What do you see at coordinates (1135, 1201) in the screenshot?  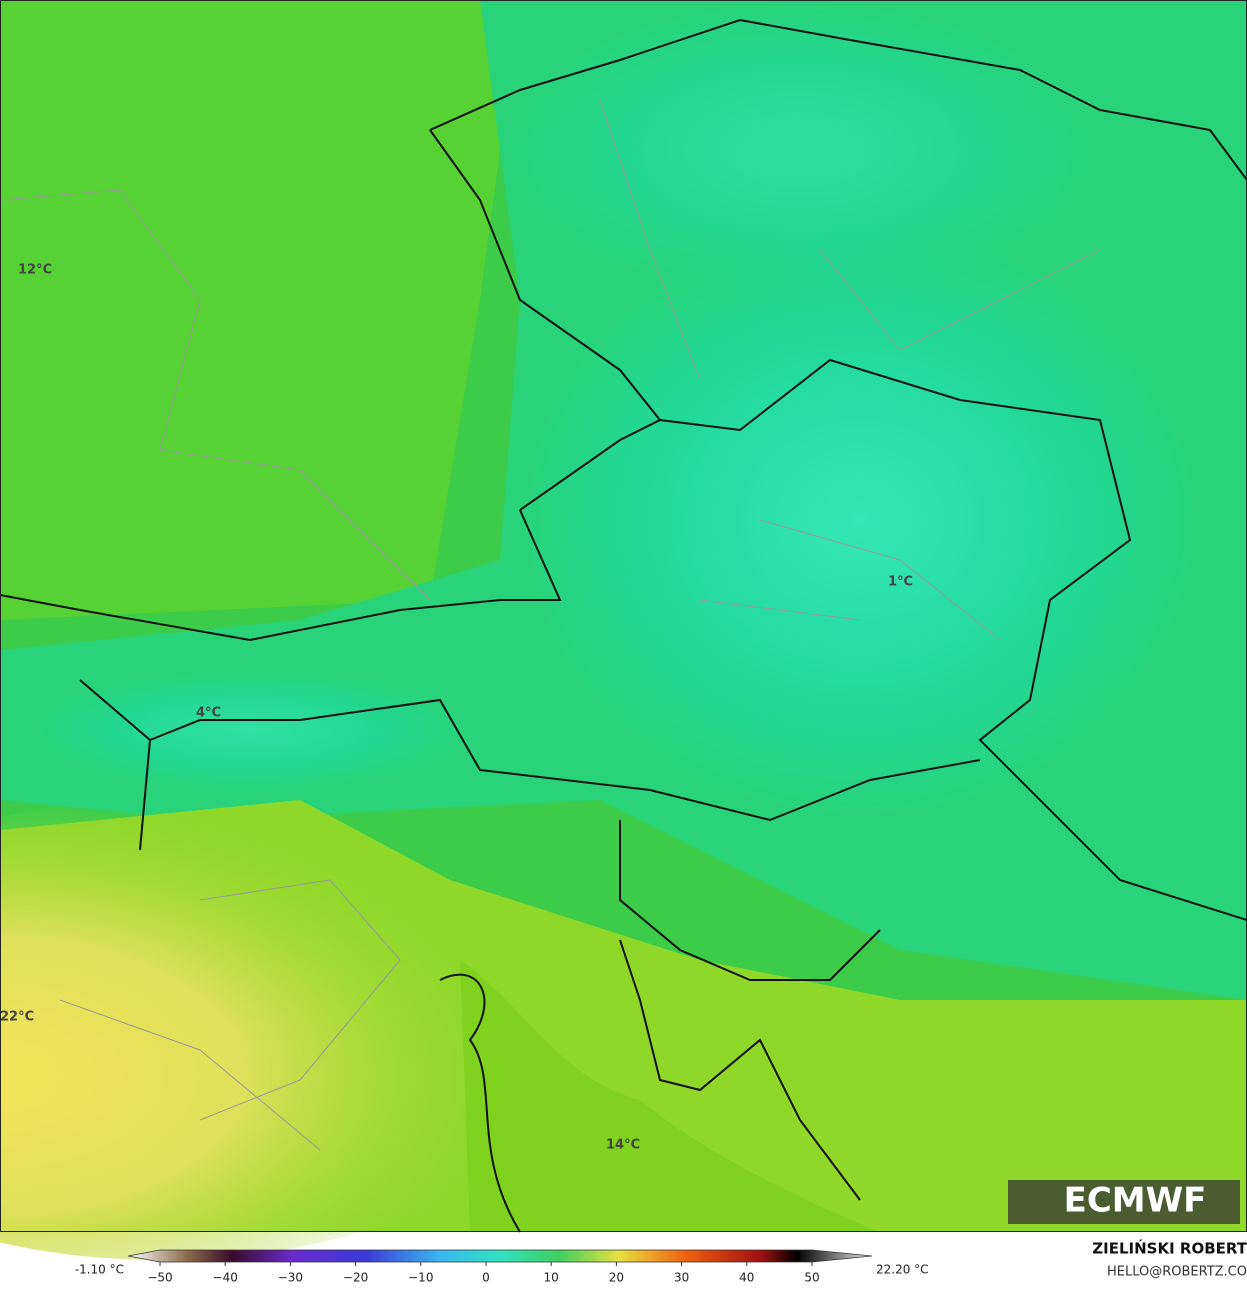 I see `logo: ECMWF` at bounding box center [1135, 1201].